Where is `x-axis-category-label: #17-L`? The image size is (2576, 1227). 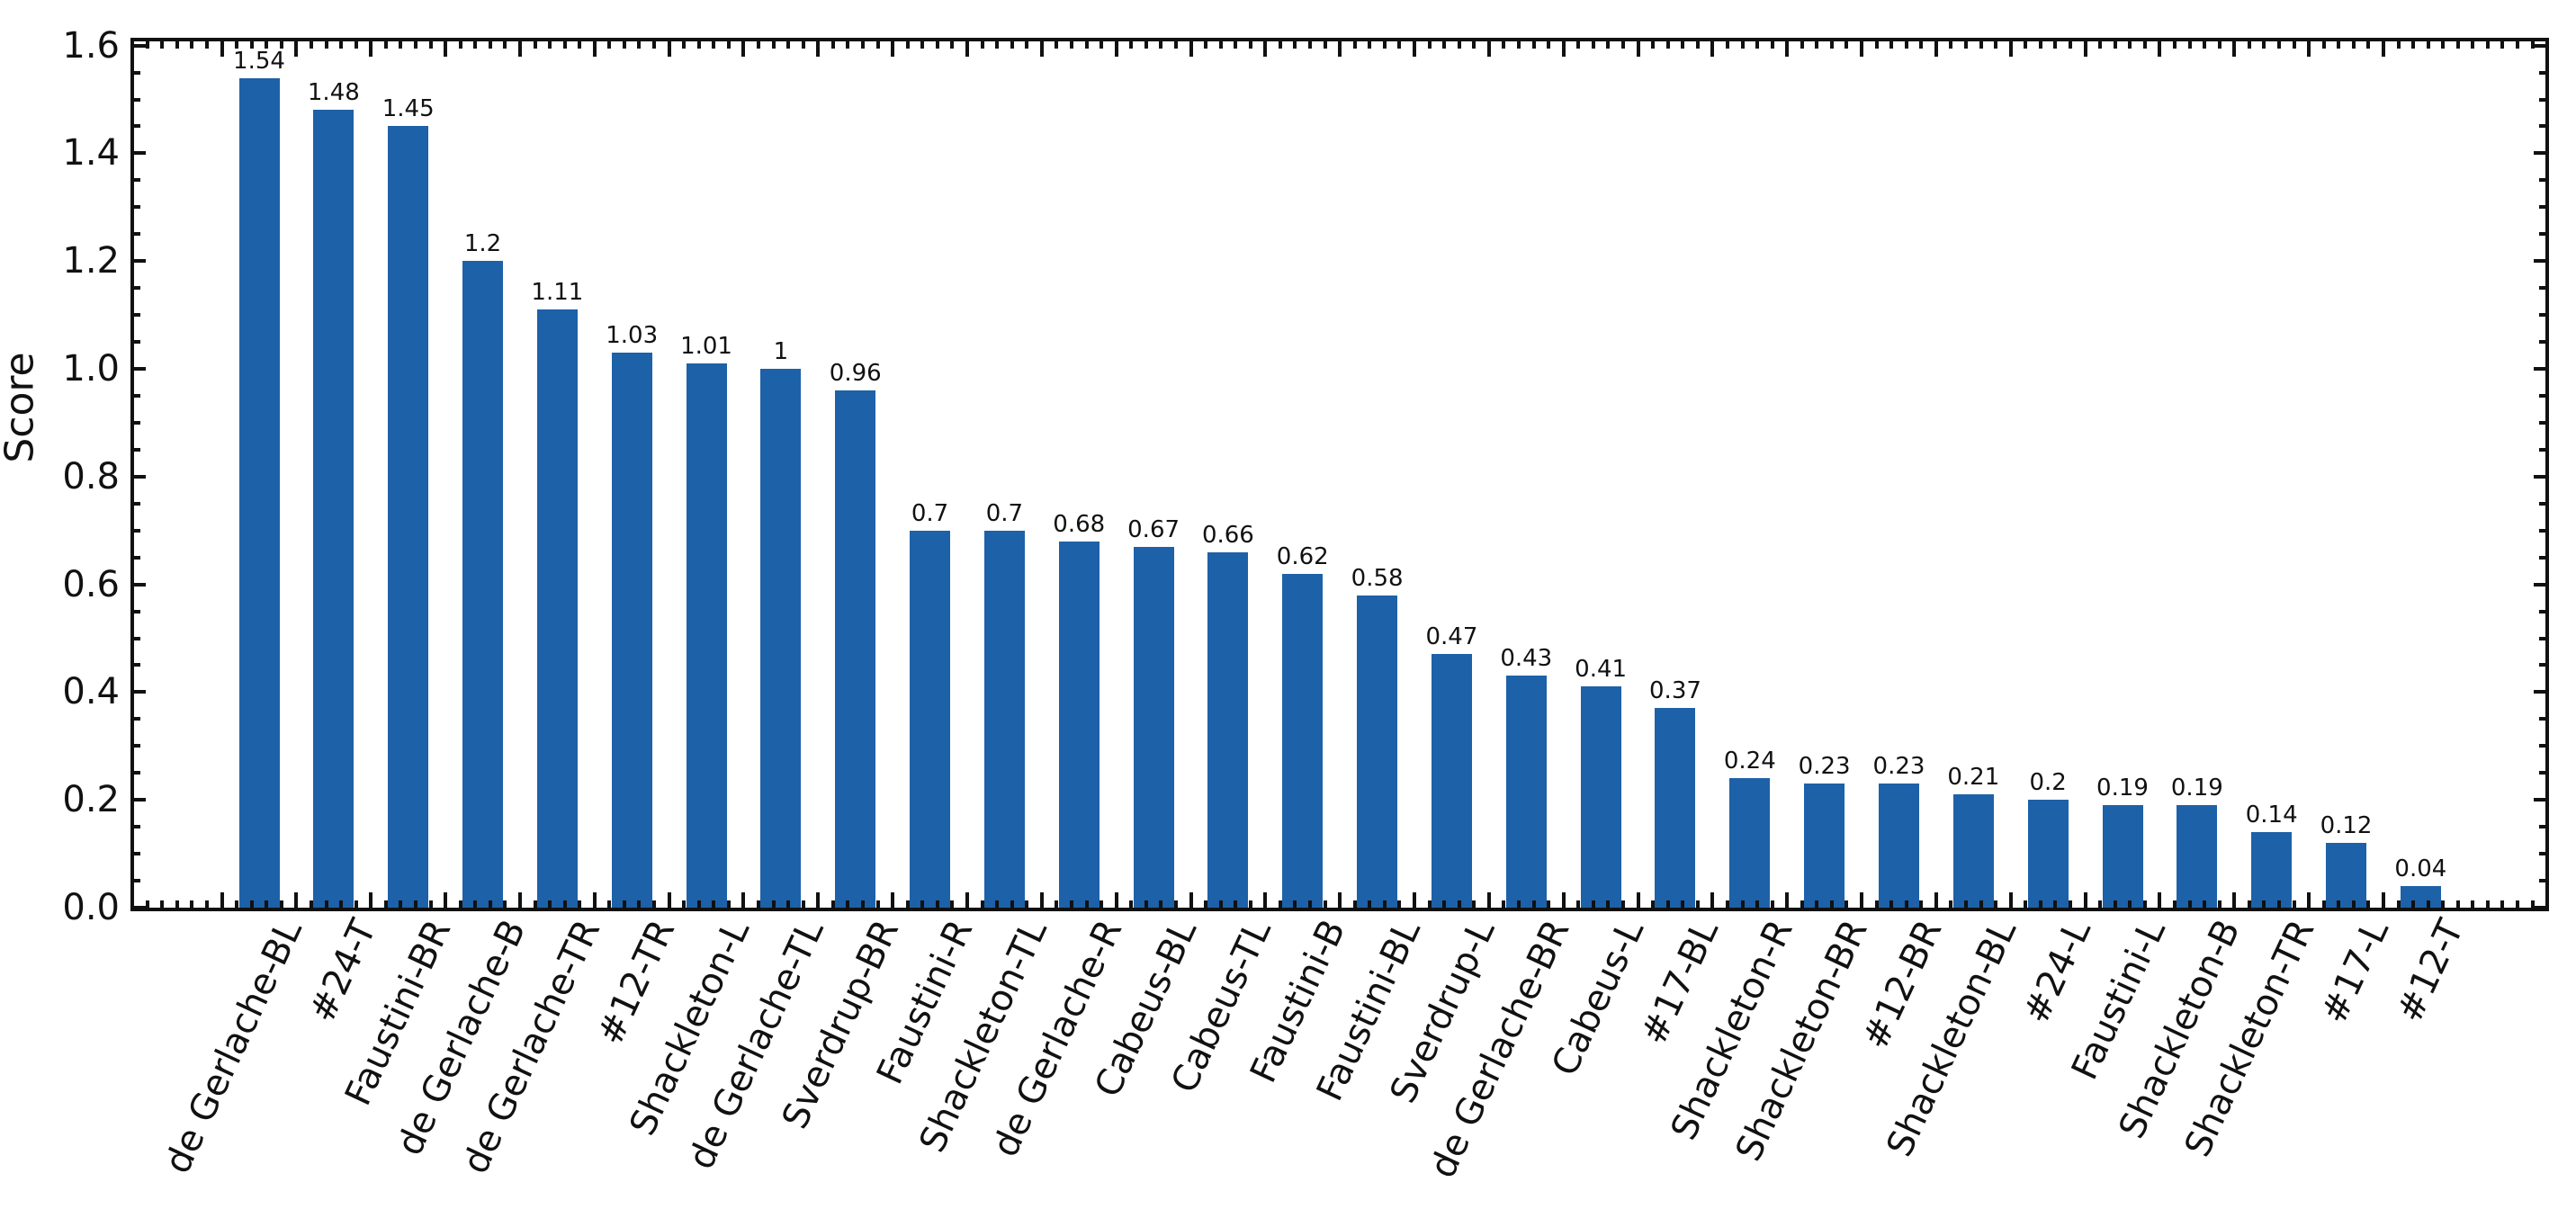 x-axis-category-label: #17-L is located at coordinates (2356, 972).